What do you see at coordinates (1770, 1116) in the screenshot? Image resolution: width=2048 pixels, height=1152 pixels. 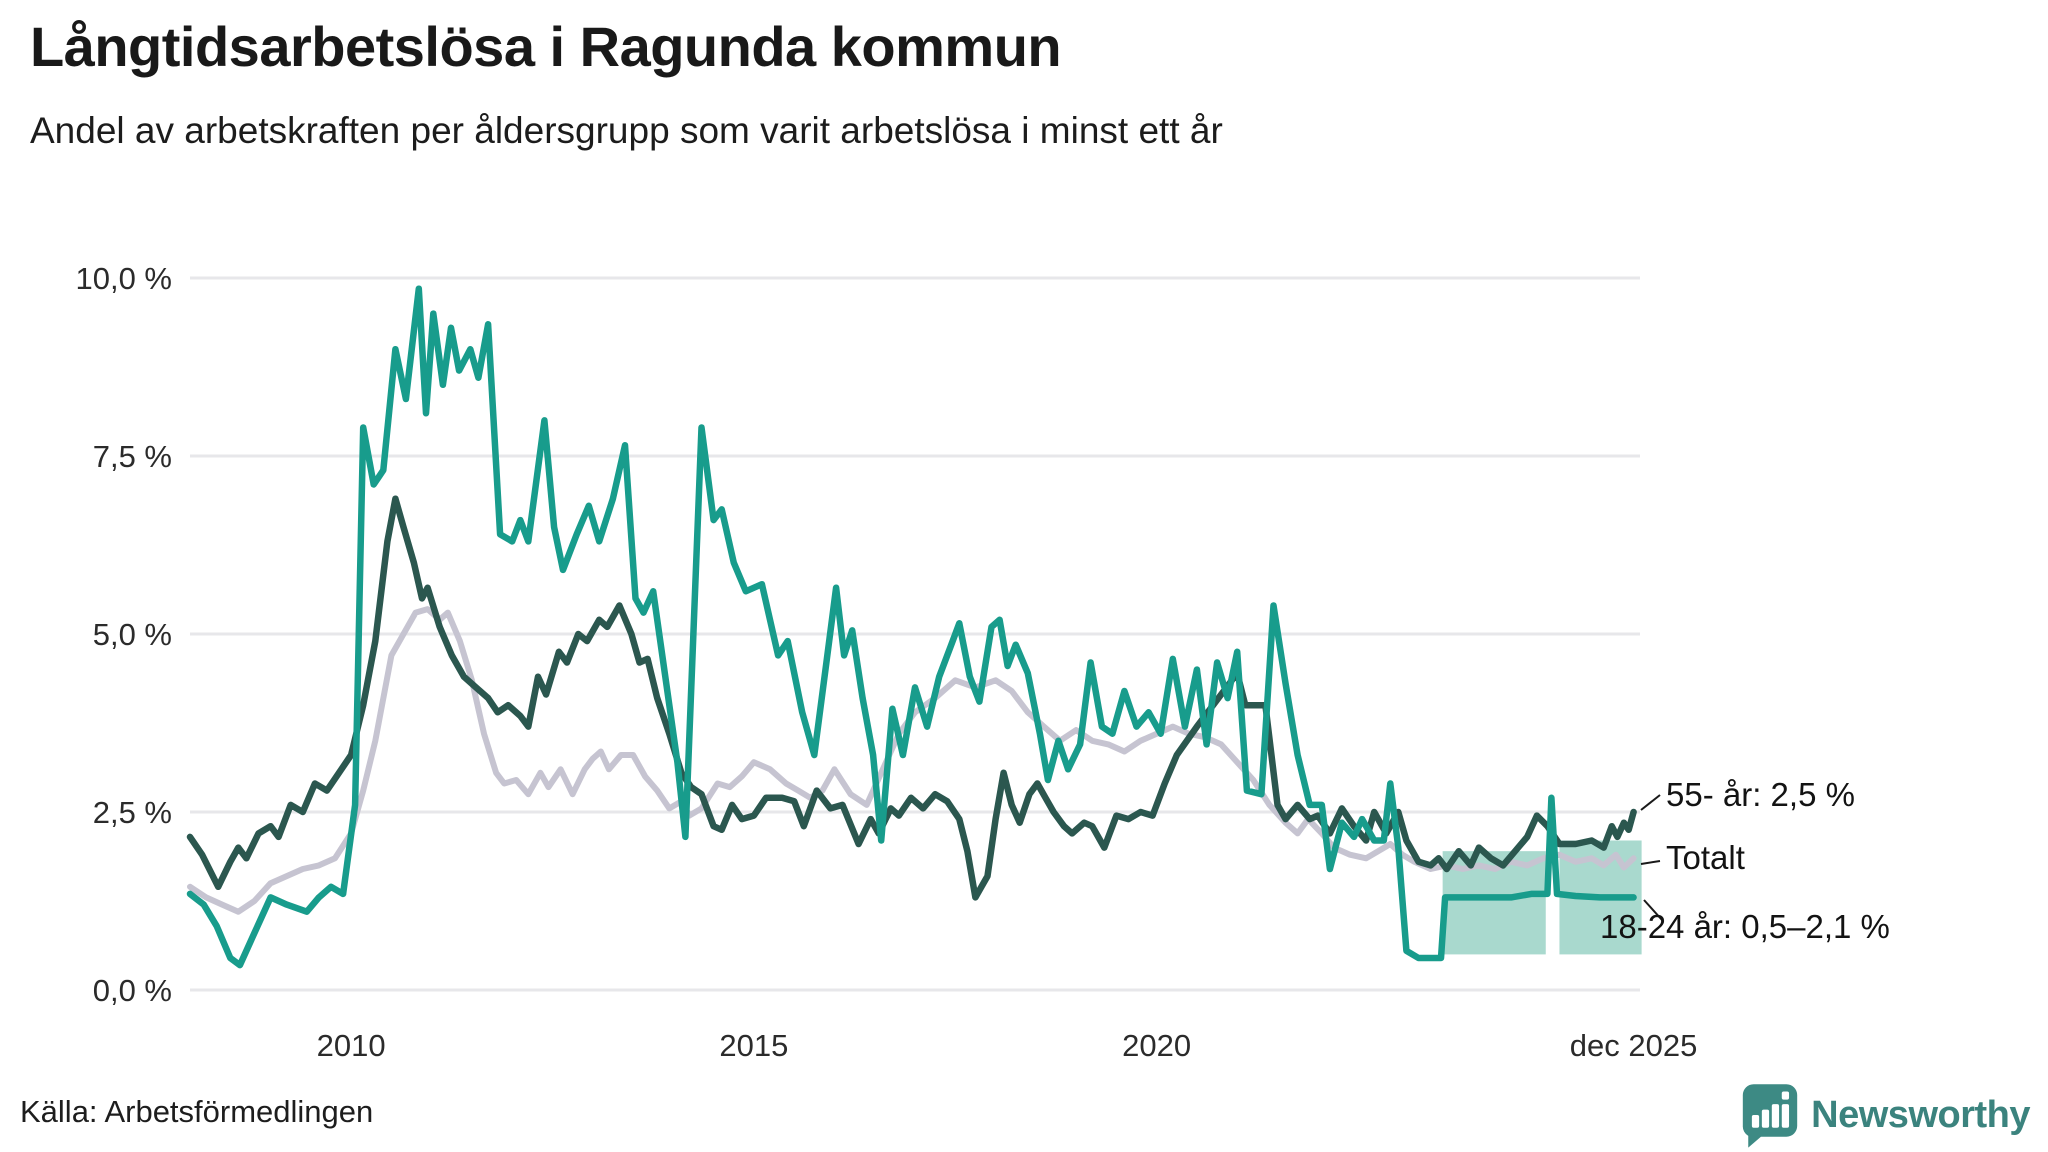 I see `newsworthy-logo-icon` at bounding box center [1770, 1116].